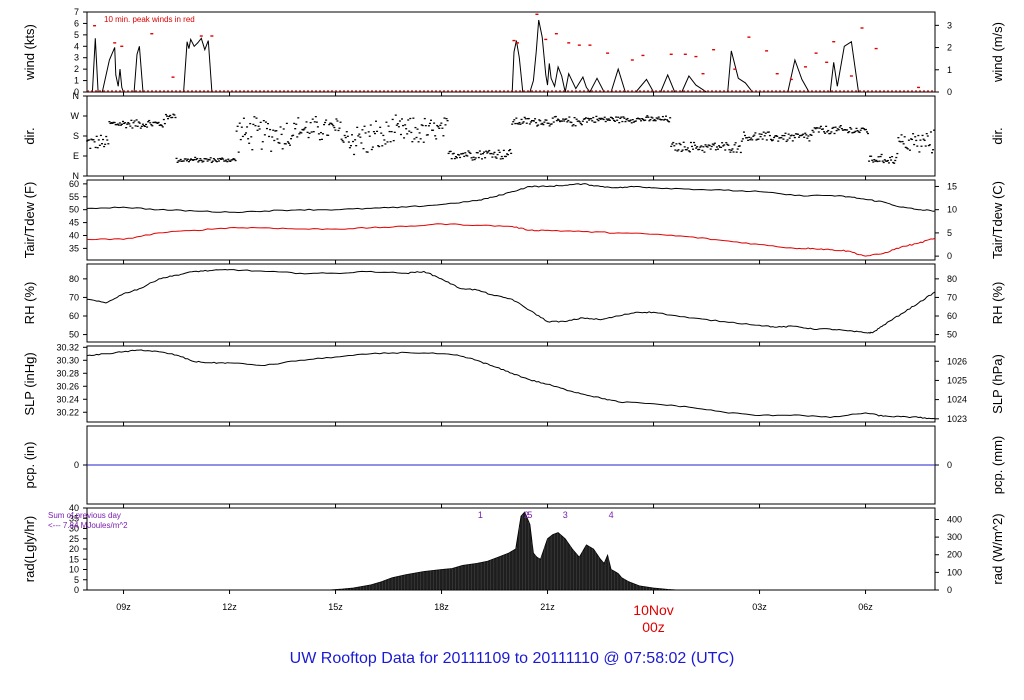  What do you see at coordinates (997, 548) in the screenshot?
I see `y-axis-label-right: rad (W/m^2)` at bounding box center [997, 548].